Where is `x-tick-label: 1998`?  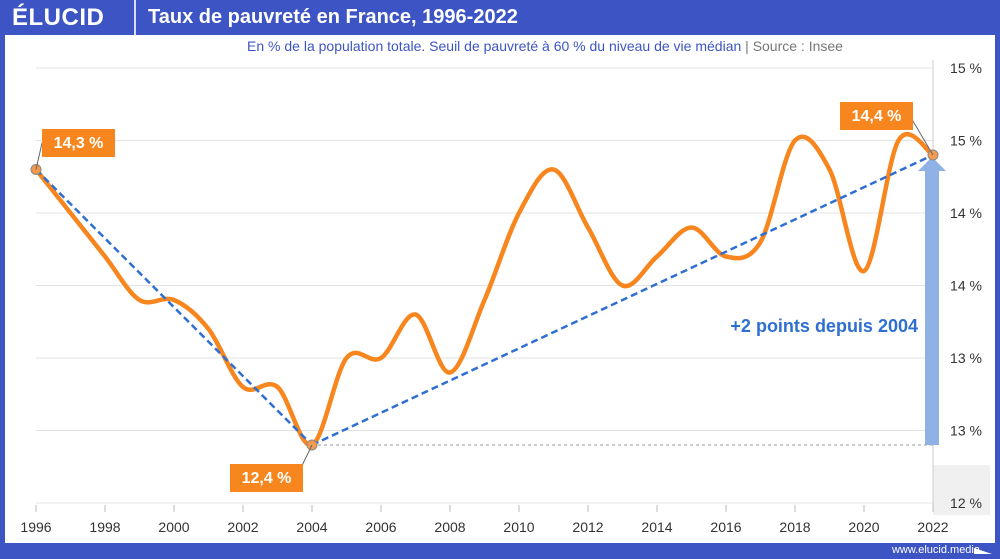 x-tick-label: 1998 is located at coordinates (104, 527).